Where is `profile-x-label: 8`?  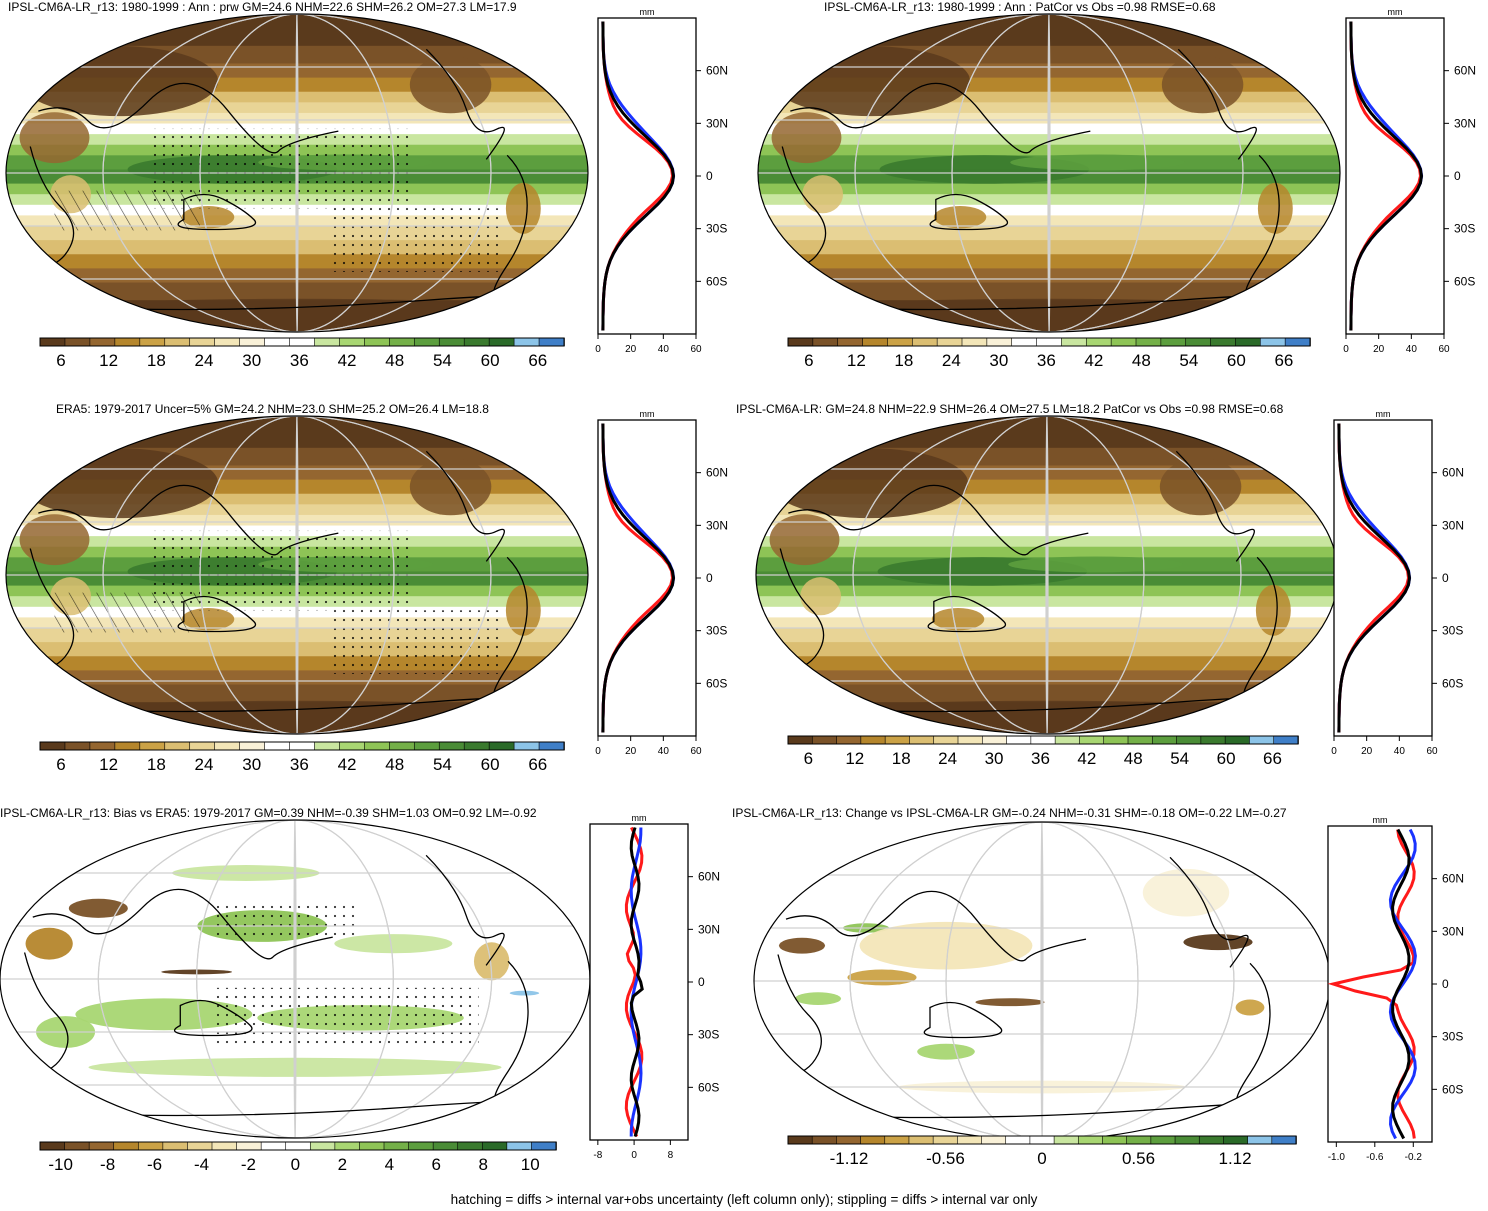
profile-x-label: 8 is located at coordinates (671, 1155).